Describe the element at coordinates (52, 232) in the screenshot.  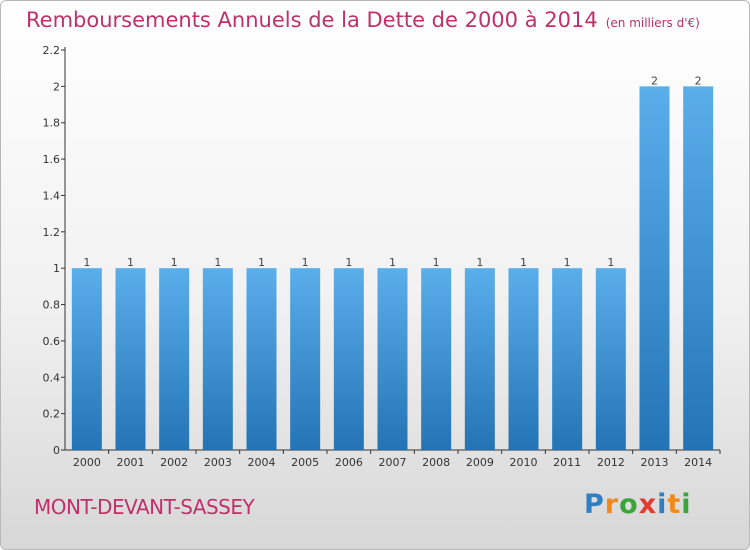
I see `y-tick-label: 1.2` at that location.